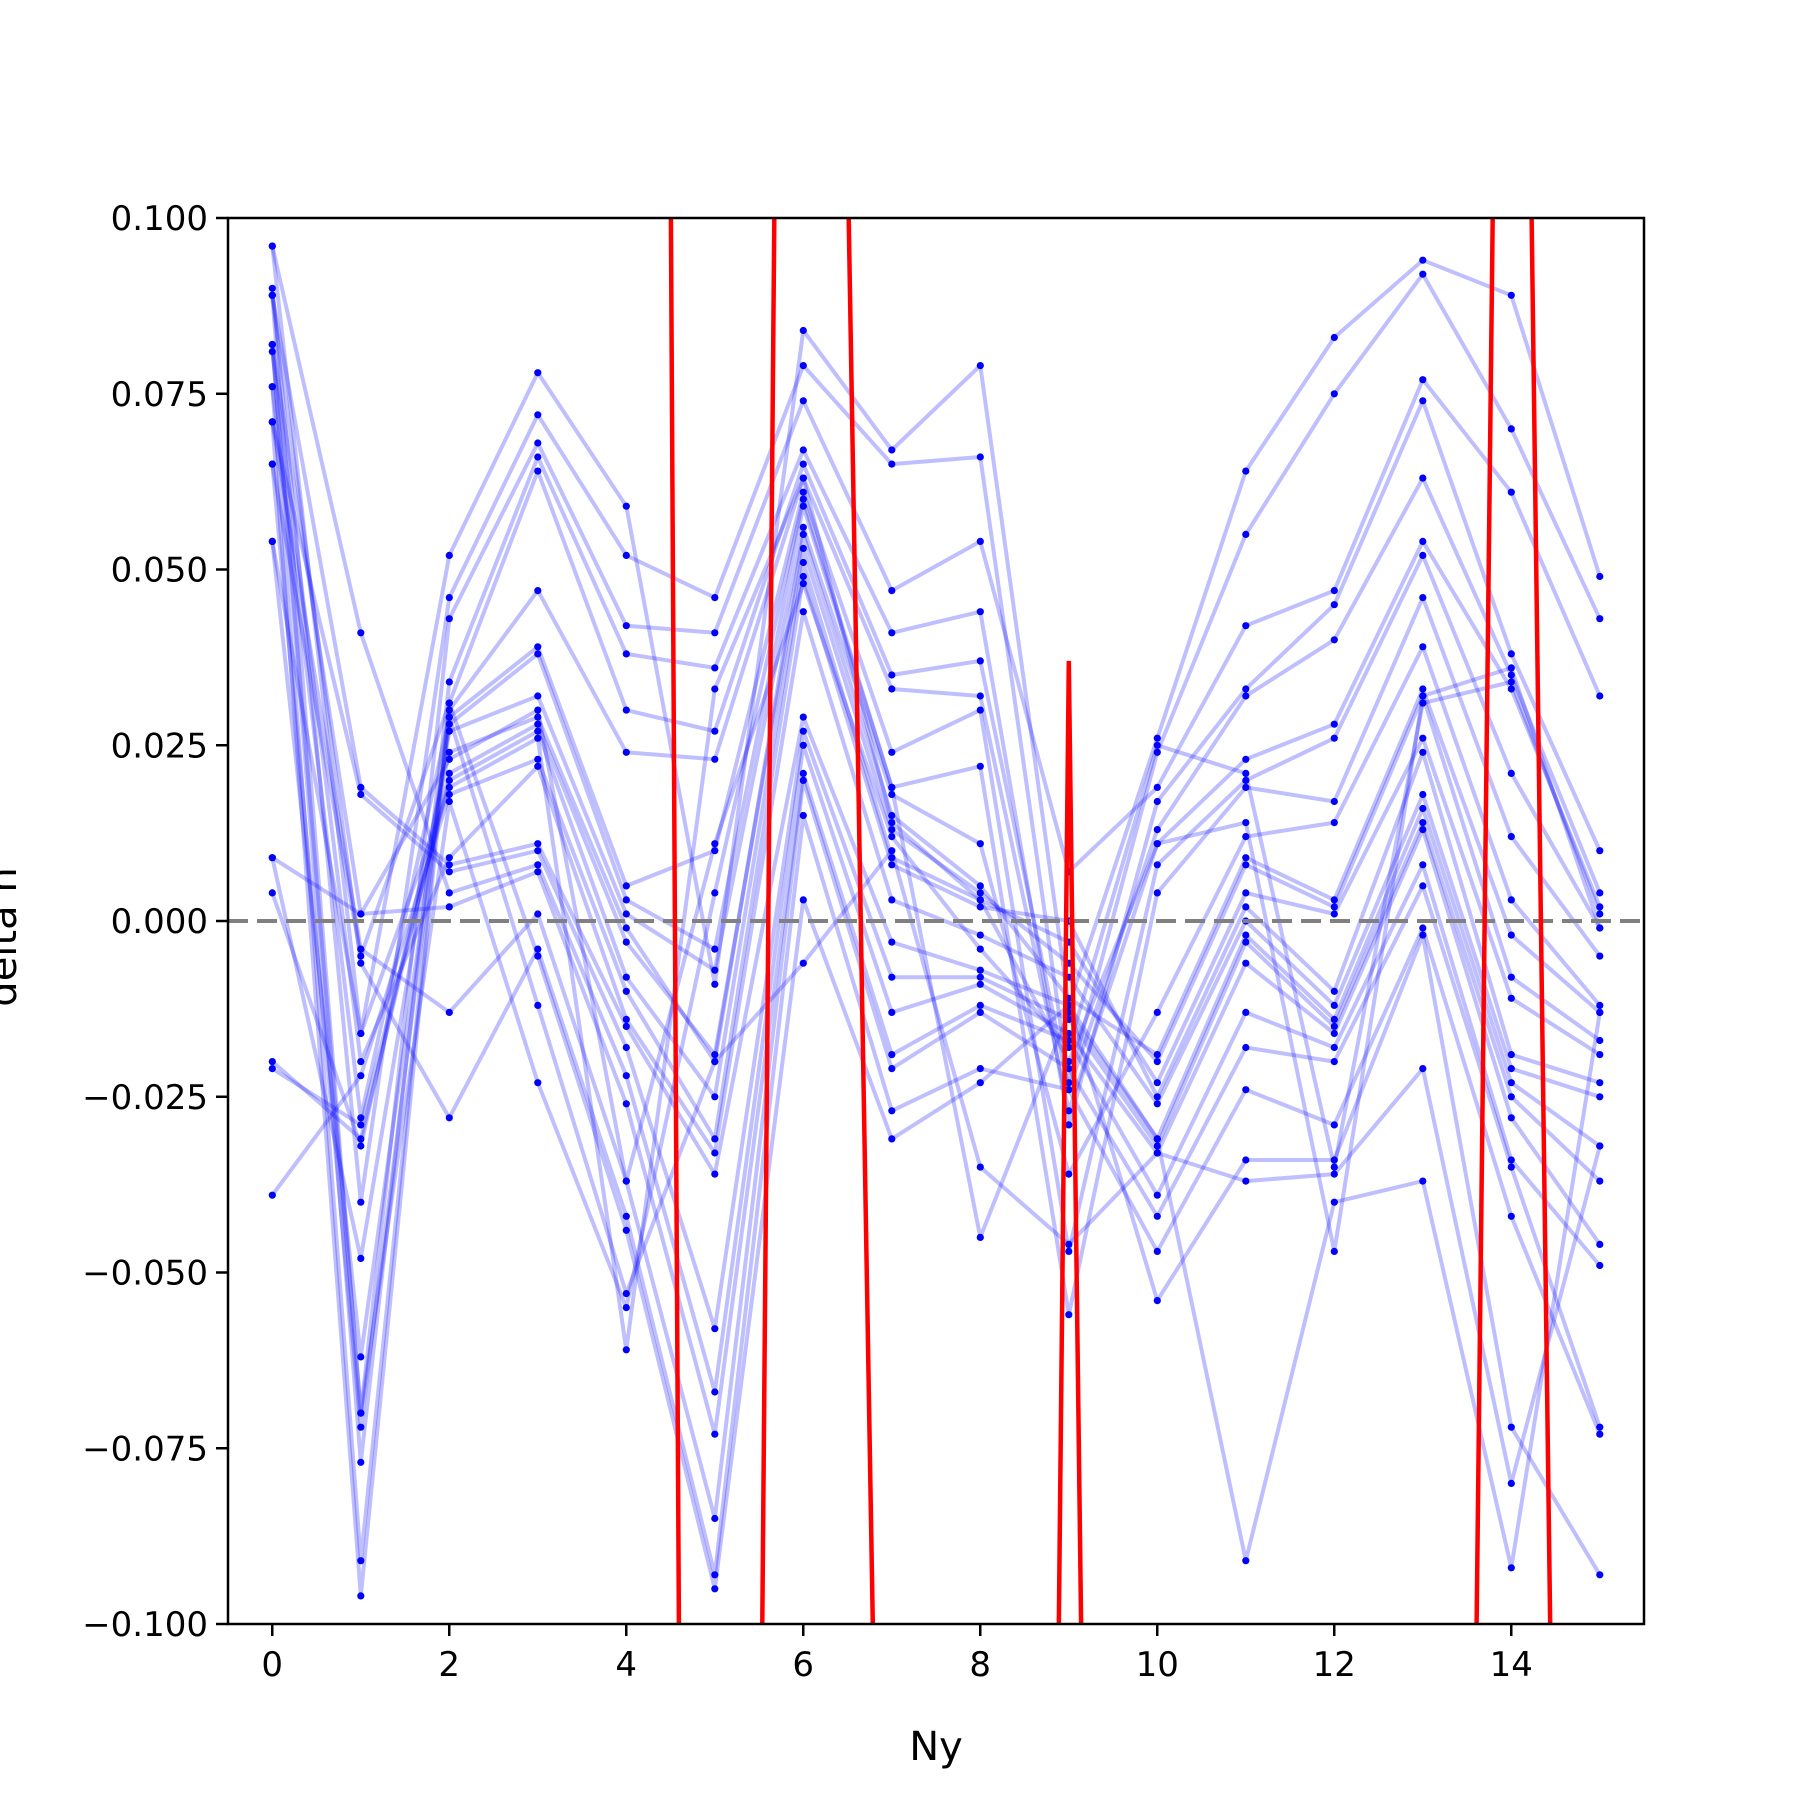  What do you see at coordinates (145, 1625) in the screenshot?
I see `y-tick-label: −0.100` at bounding box center [145, 1625].